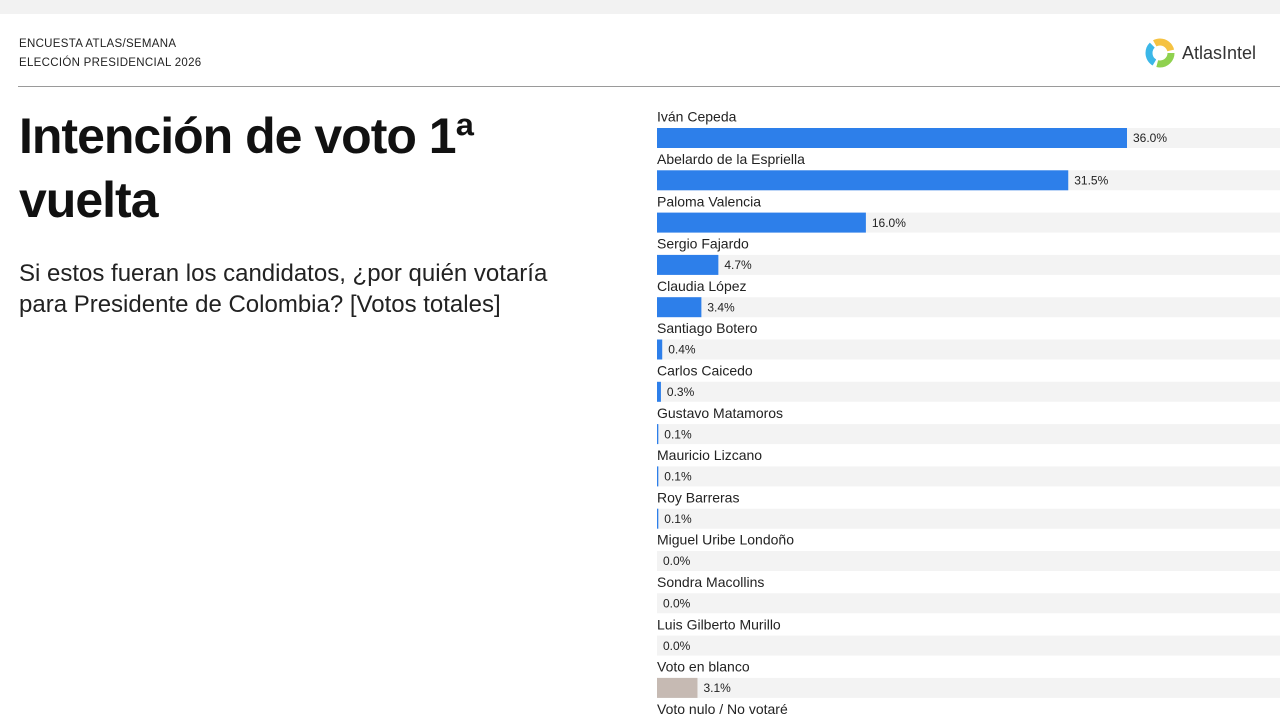 The image size is (1280, 720). Describe the element at coordinates (246, 168) in the screenshot. I see `chart-title: Intención de voto 1ª vuelta` at that location.